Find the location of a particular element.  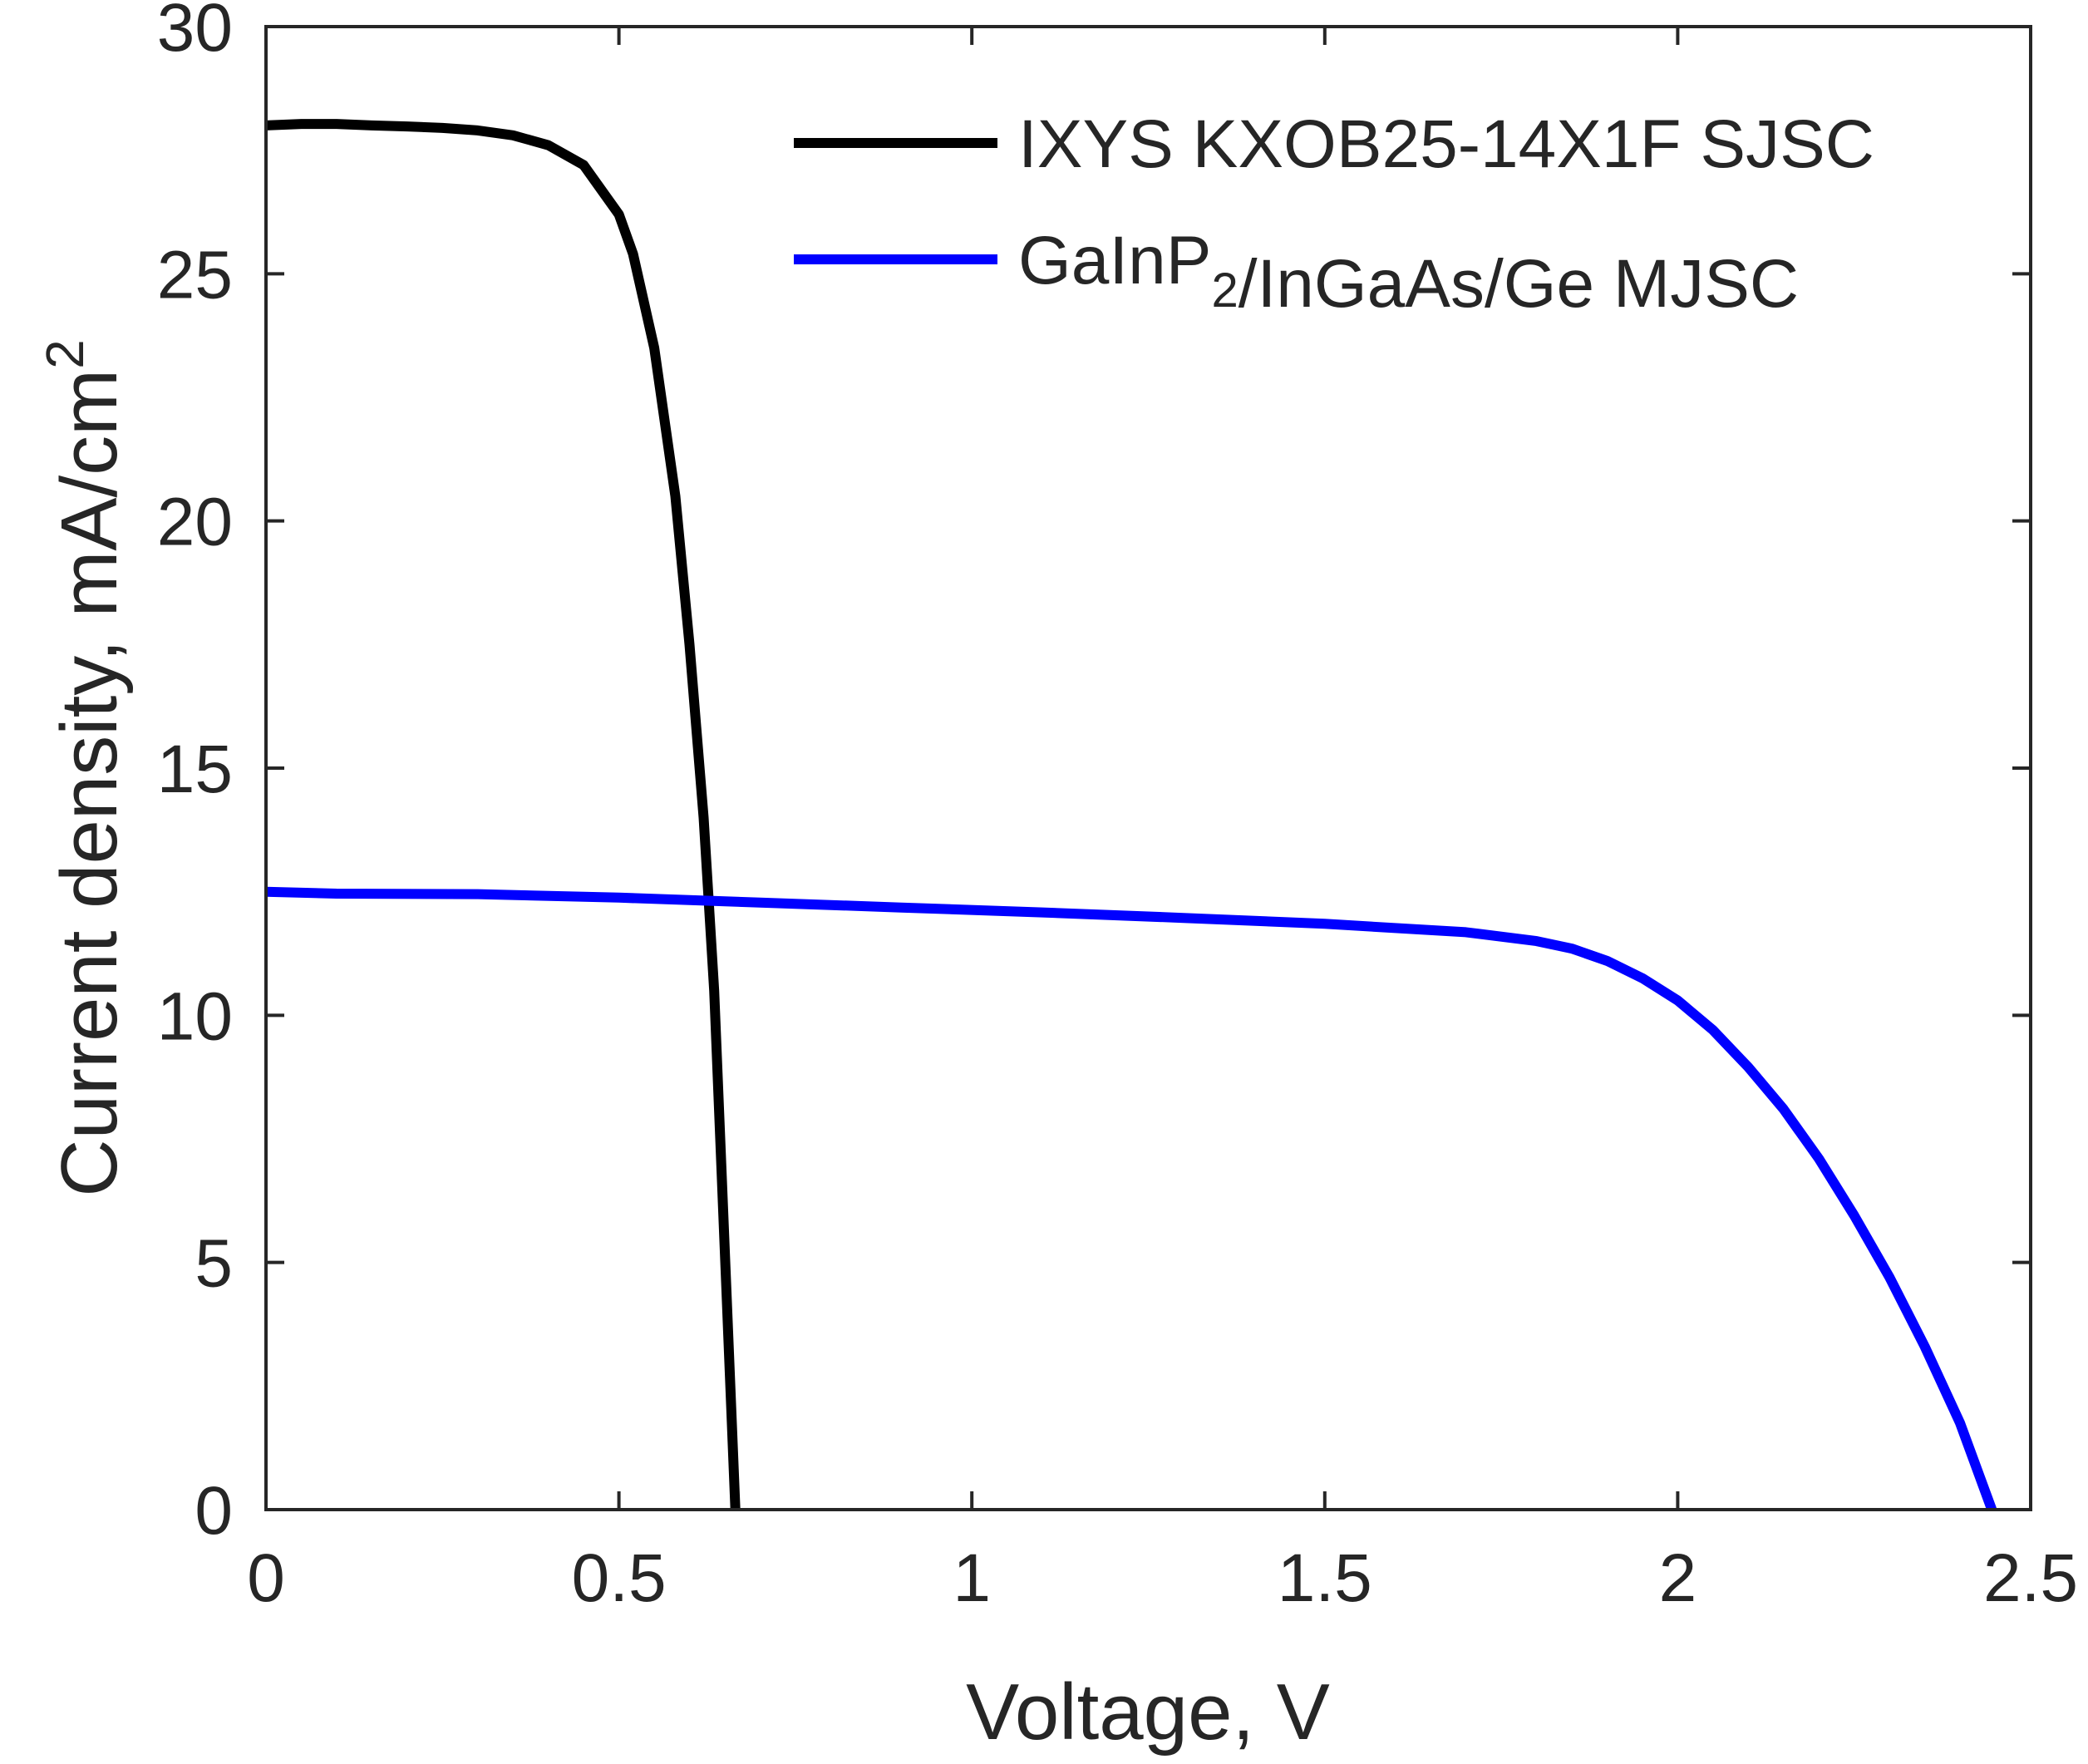

y-axis-label: Current density, mA/cm2 is located at coordinates (84, 767).